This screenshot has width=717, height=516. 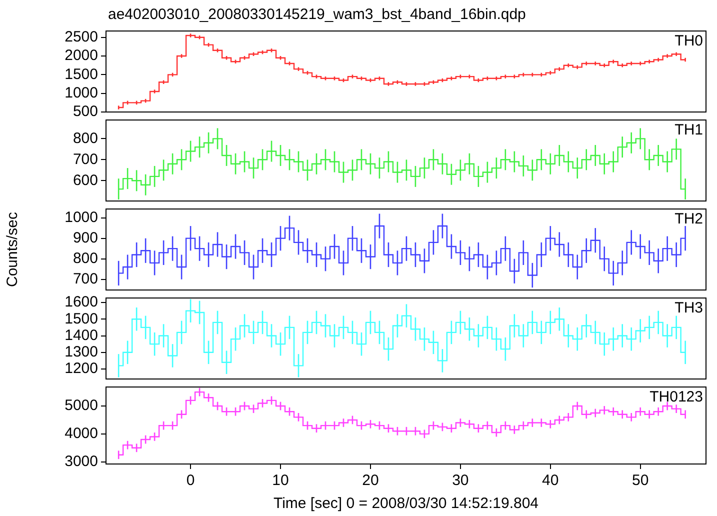 What do you see at coordinates (81, 433) in the screenshot?
I see `y-tick-label: 4000` at bounding box center [81, 433].